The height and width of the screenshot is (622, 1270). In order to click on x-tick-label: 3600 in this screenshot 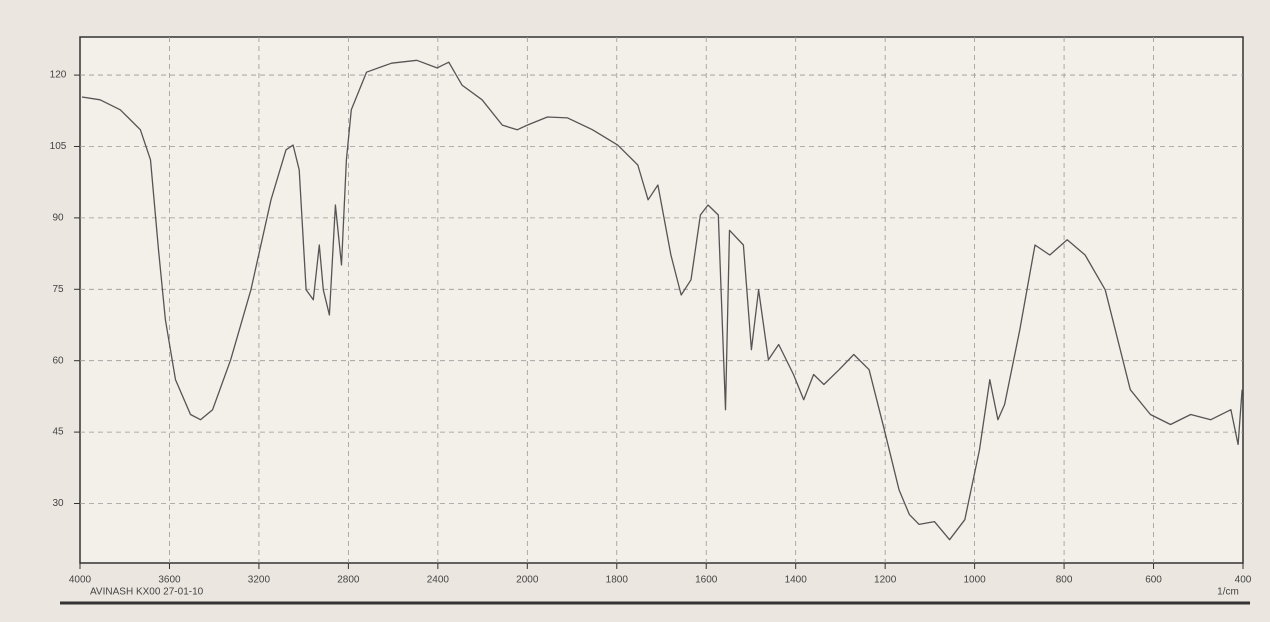, I will do `click(169, 580)`.